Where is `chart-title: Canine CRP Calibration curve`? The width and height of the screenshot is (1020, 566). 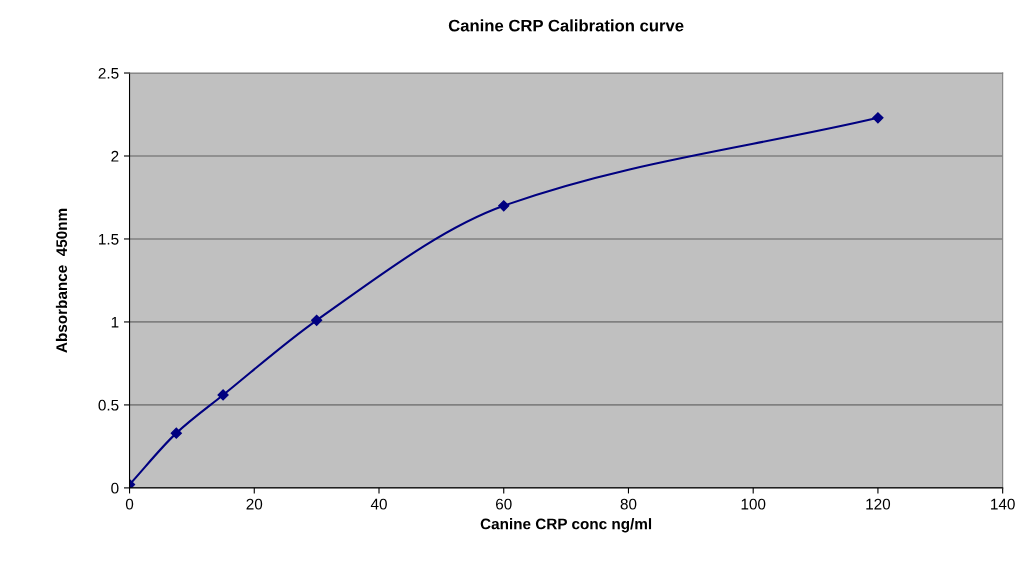 chart-title: Canine CRP Calibration curve is located at coordinates (566, 25).